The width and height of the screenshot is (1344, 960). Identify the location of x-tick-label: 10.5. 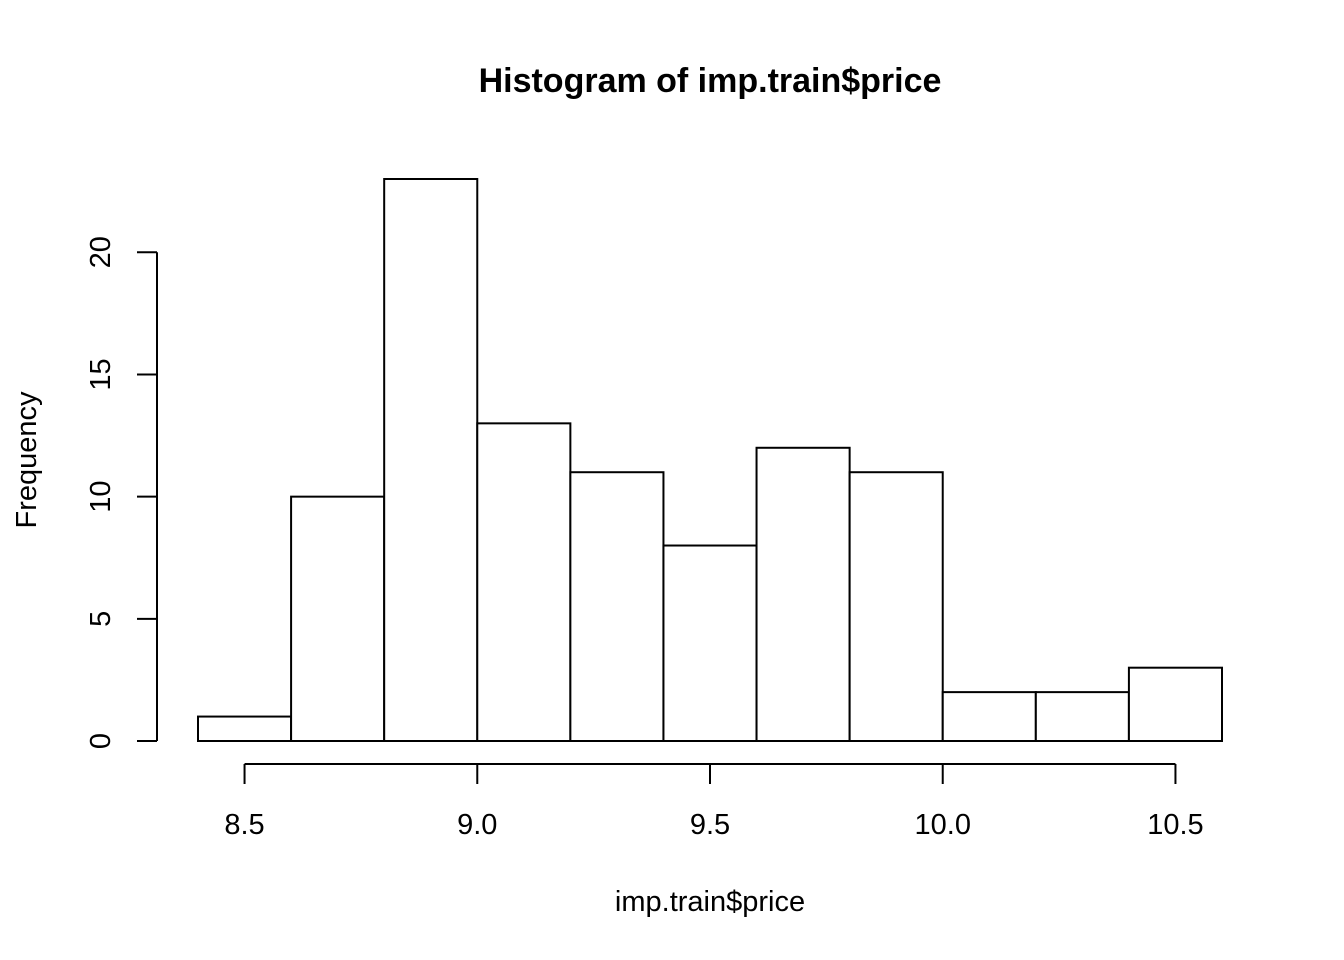
(1175, 825).